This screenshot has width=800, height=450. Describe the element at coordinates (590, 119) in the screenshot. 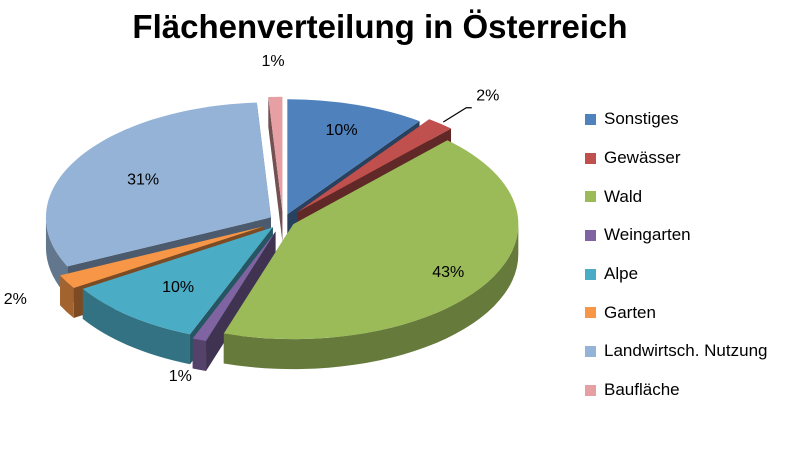

I see `legend-swatch-sonstiges` at that location.